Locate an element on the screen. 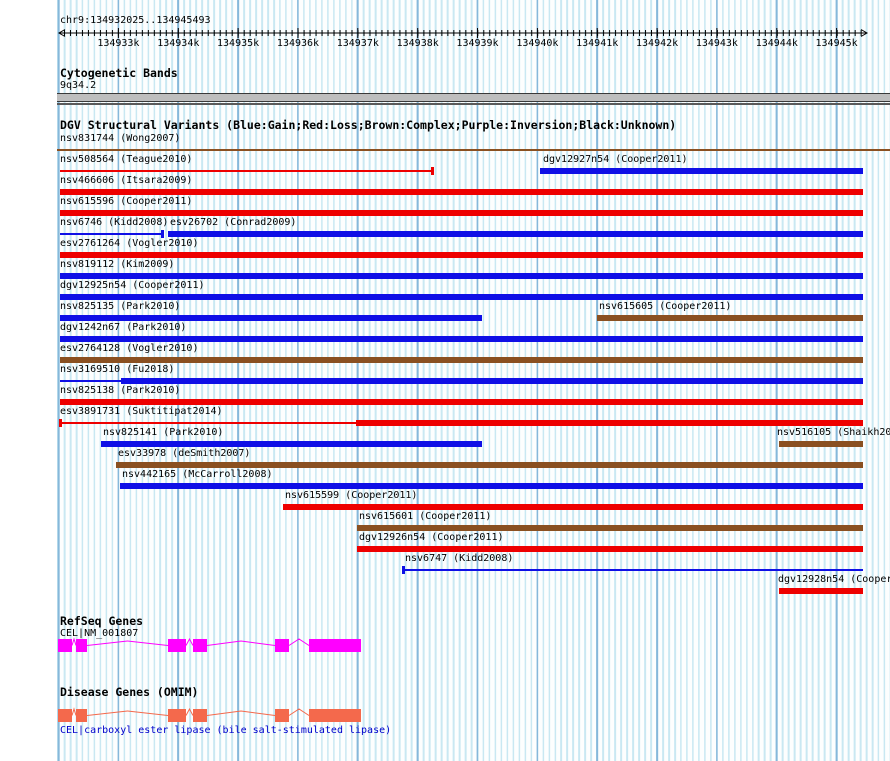 The image size is (890, 761). dgv-feature-label: dgv12926n54 (Cooper2011) is located at coordinates (431, 537).